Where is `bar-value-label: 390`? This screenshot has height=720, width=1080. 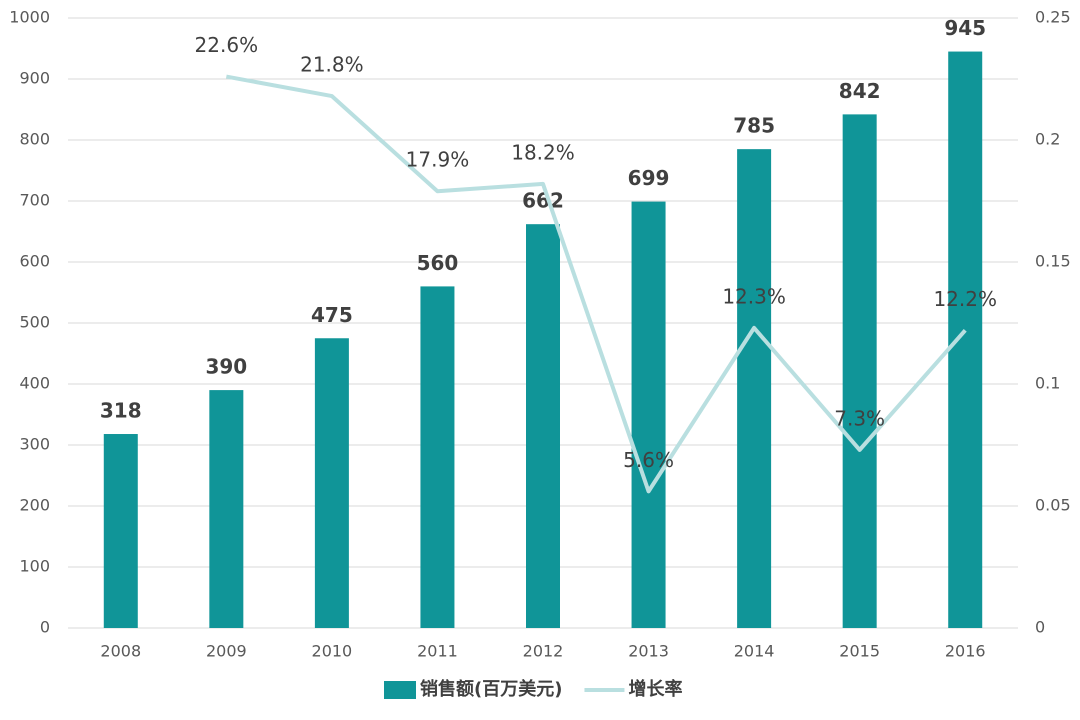 bar-value-label: 390 is located at coordinates (226, 367).